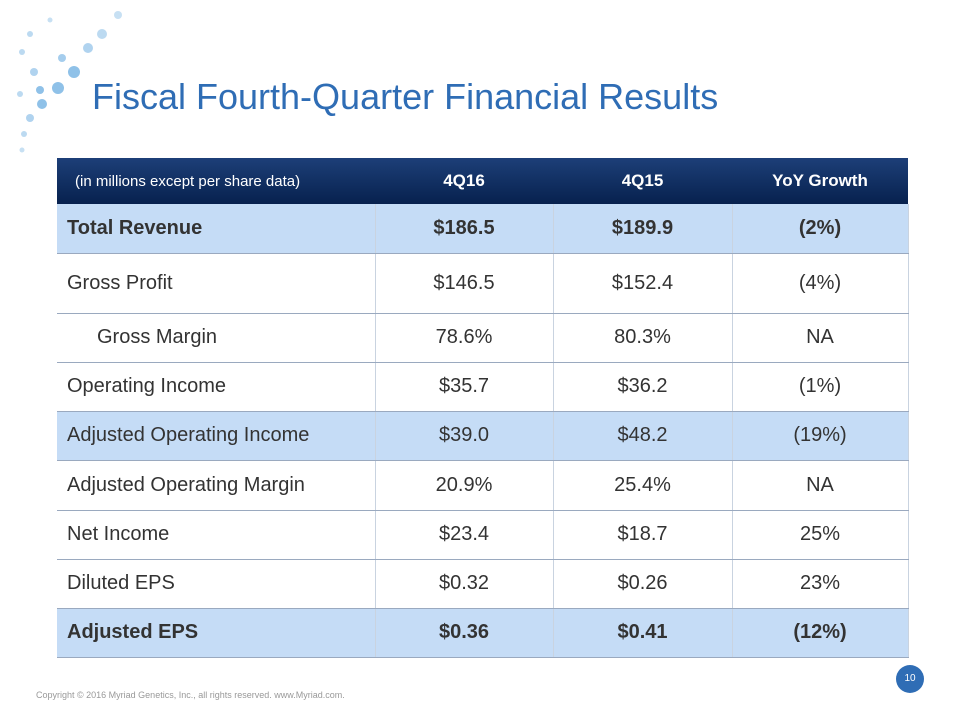 This screenshot has height=720, width=960. I want to click on table-cell: Gross Margin, so click(216, 338).